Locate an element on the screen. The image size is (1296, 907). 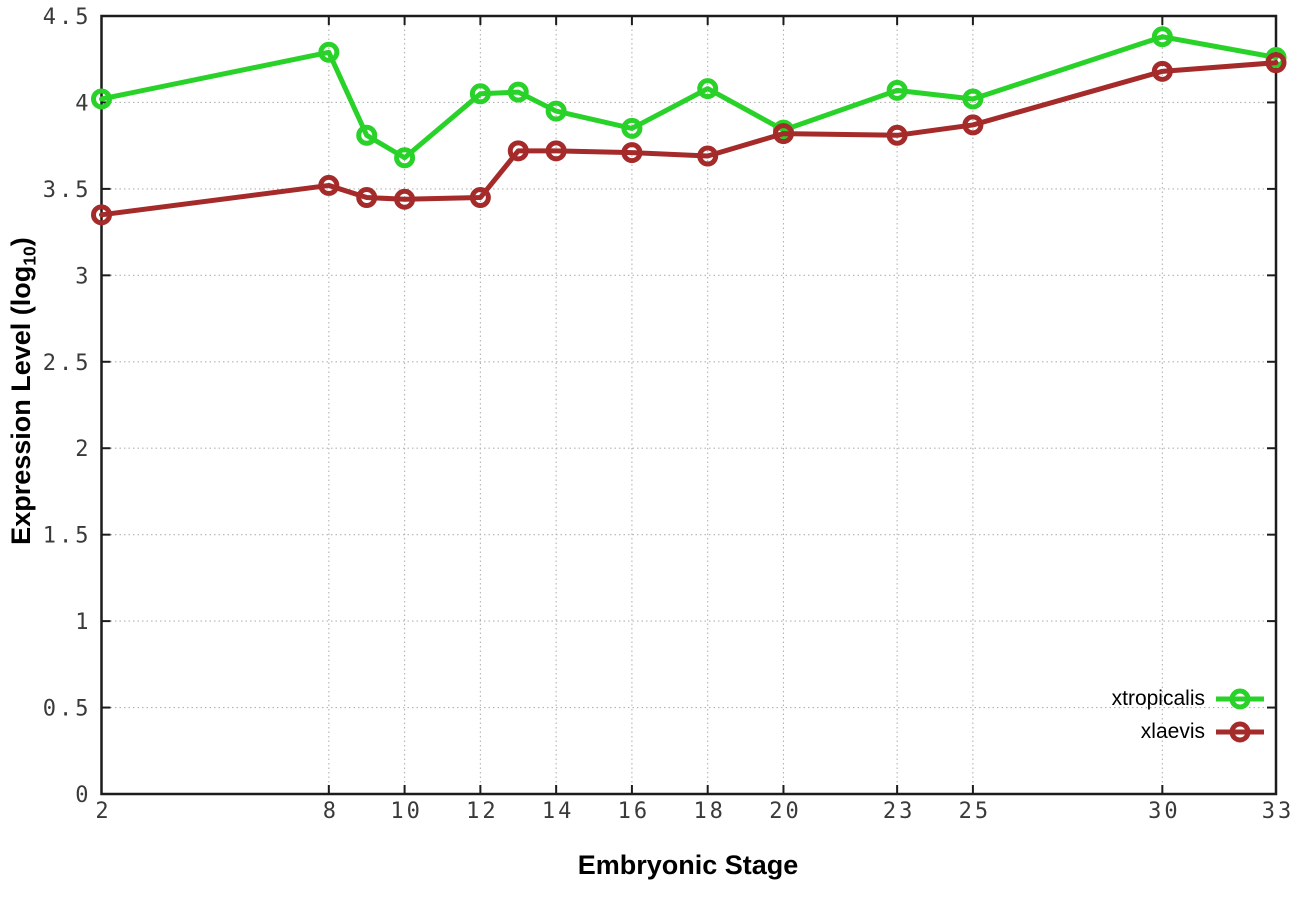
x-tick-label: 12 is located at coordinates (482, 811).